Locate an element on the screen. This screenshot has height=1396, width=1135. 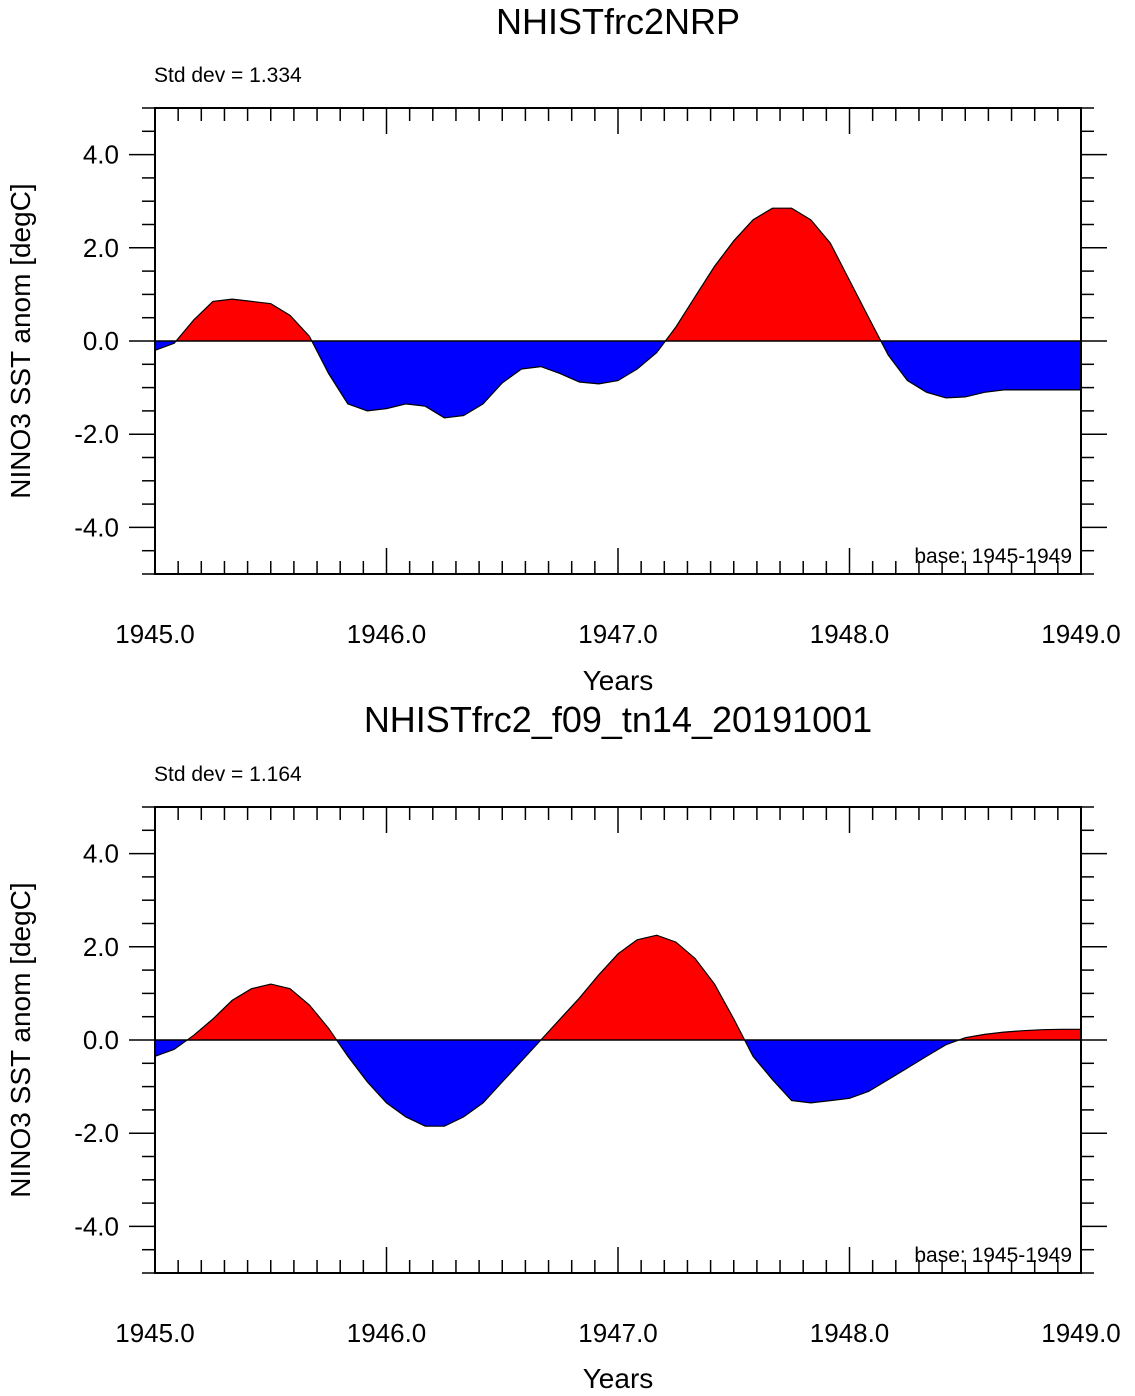
stddev-label: Std dev = 1.164 is located at coordinates (228, 774).